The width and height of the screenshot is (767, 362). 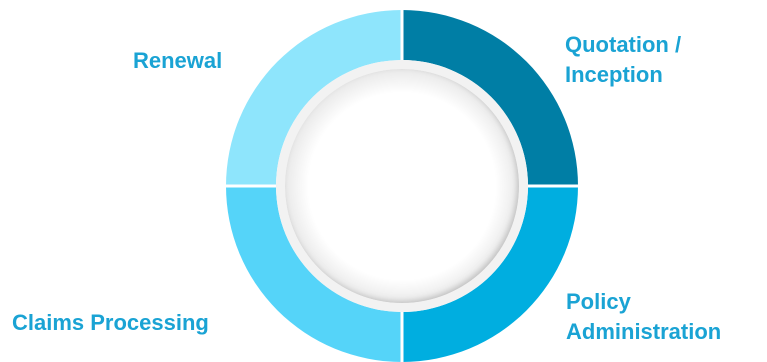 What do you see at coordinates (623, 60) in the screenshot?
I see `label-quotation-inception: Quotation / Inception` at bounding box center [623, 60].